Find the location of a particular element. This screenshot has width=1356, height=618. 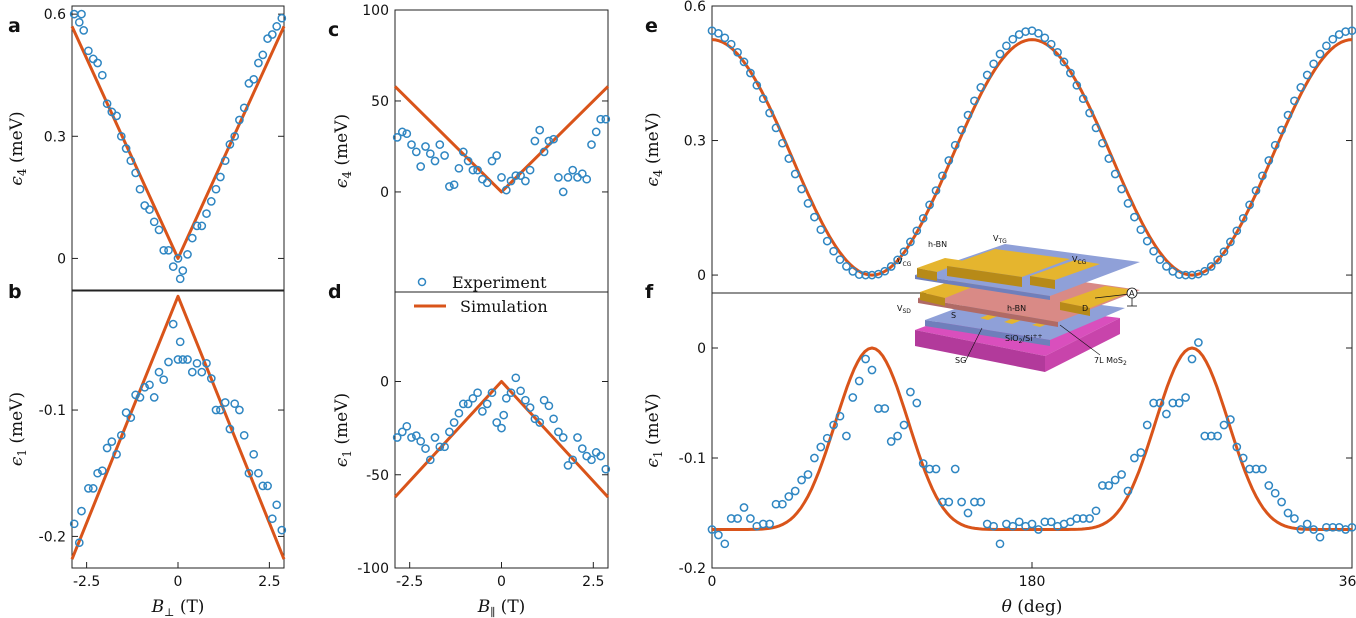

panel-label-d: d is located at coordinates (335, 292).